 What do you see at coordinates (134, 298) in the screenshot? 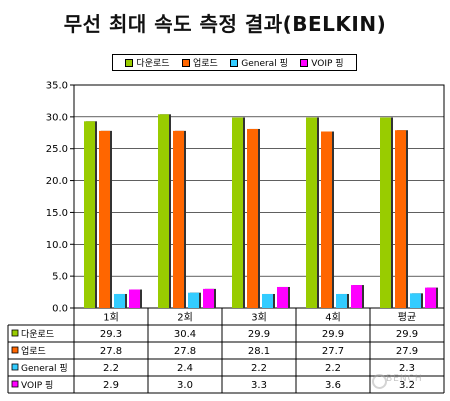
I see `bar-s3-c0` at bounding box center [134, 298].